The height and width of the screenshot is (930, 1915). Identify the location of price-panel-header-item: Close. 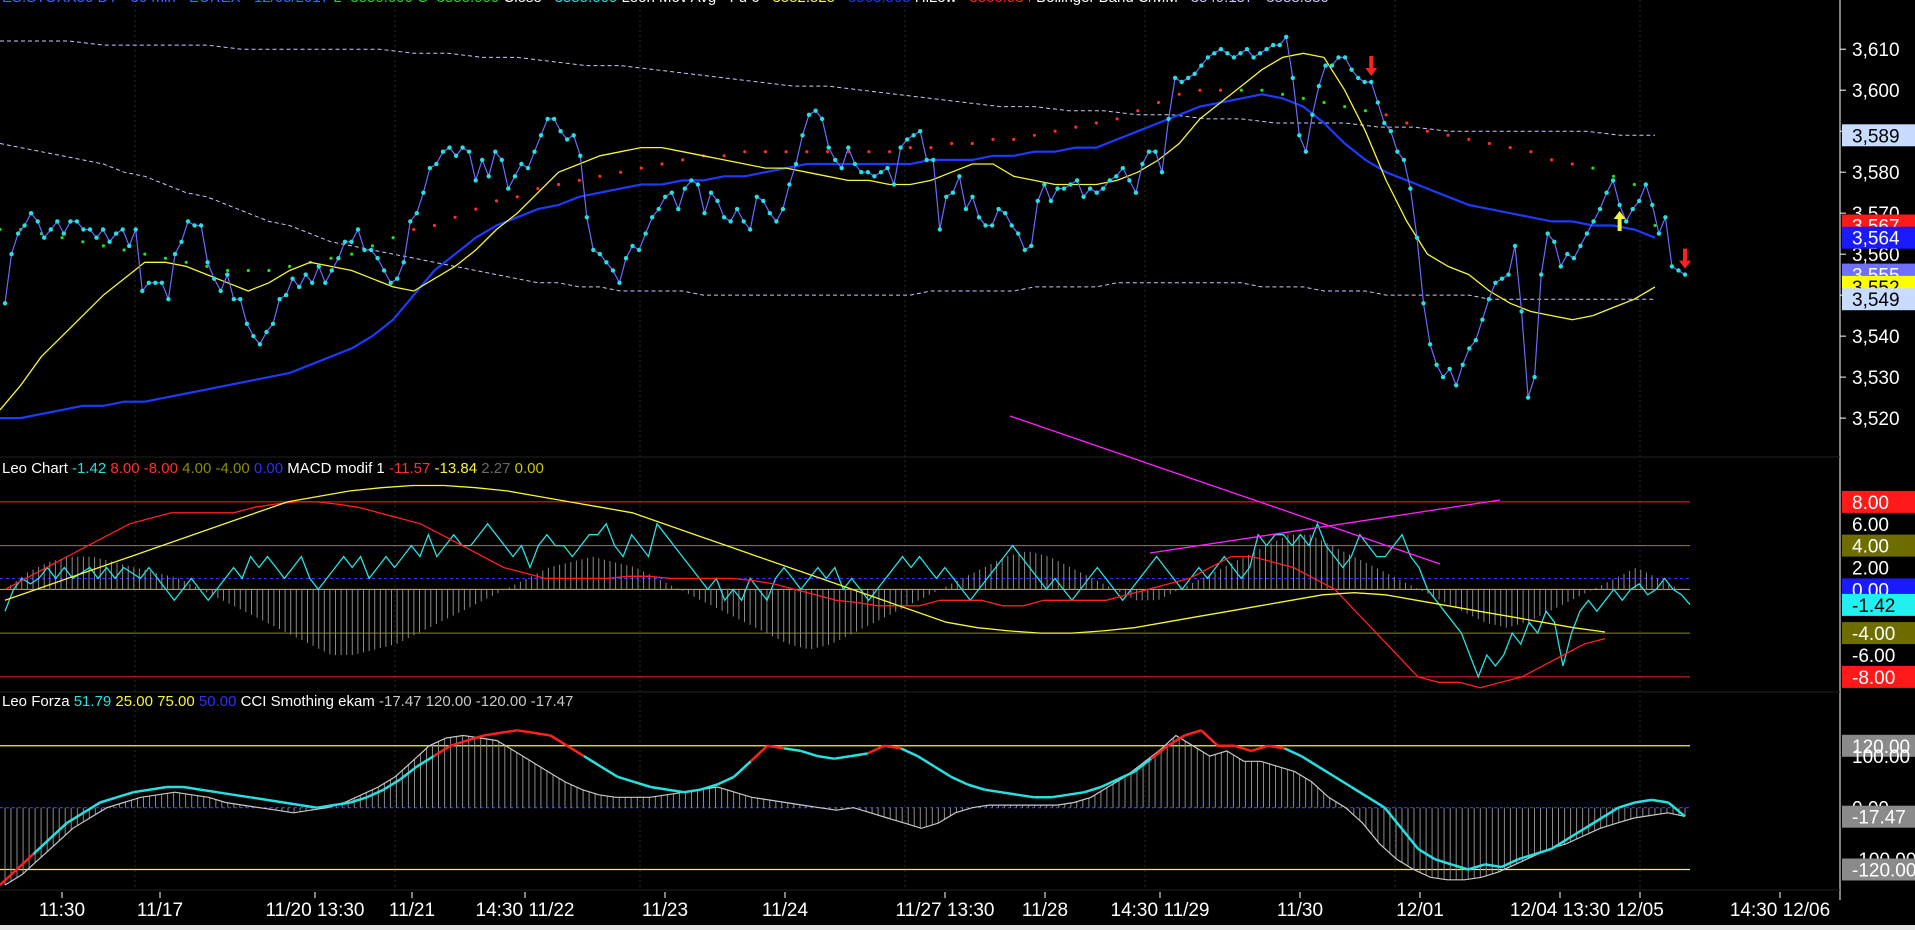
(520, 3).